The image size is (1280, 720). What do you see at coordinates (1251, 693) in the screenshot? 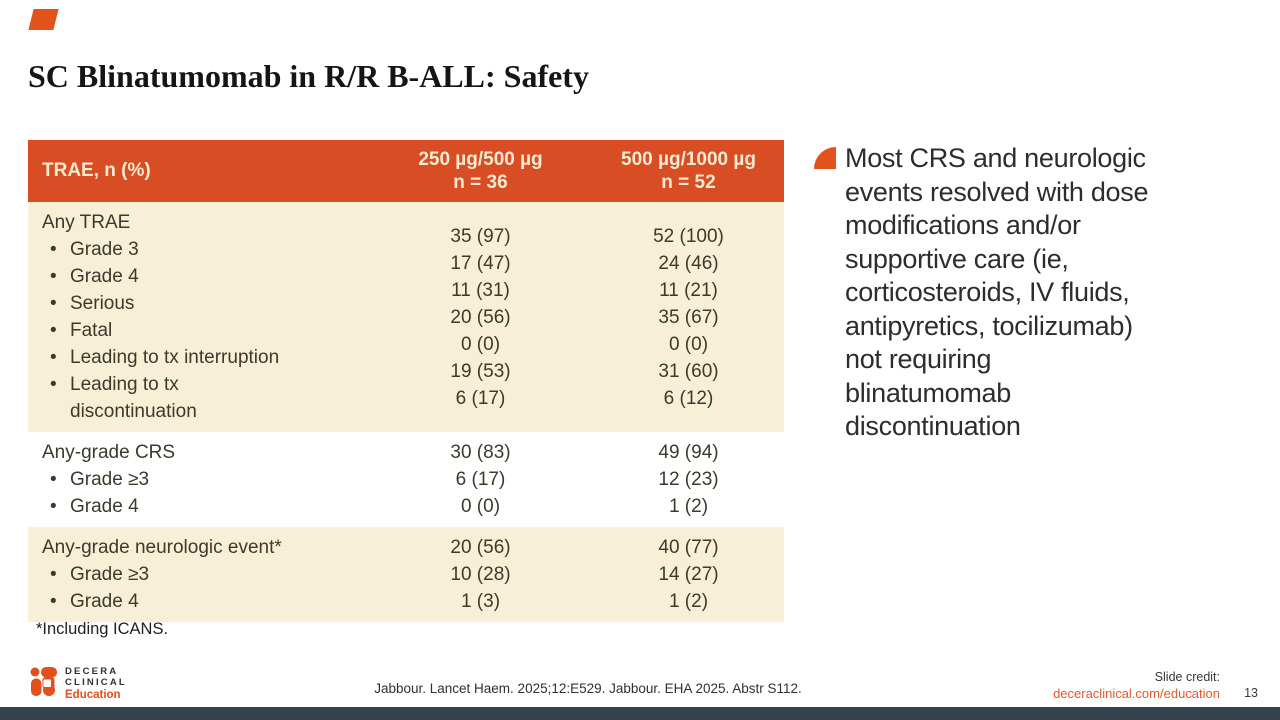
I see `page-number: 13` at bounding box center [1251, 693].